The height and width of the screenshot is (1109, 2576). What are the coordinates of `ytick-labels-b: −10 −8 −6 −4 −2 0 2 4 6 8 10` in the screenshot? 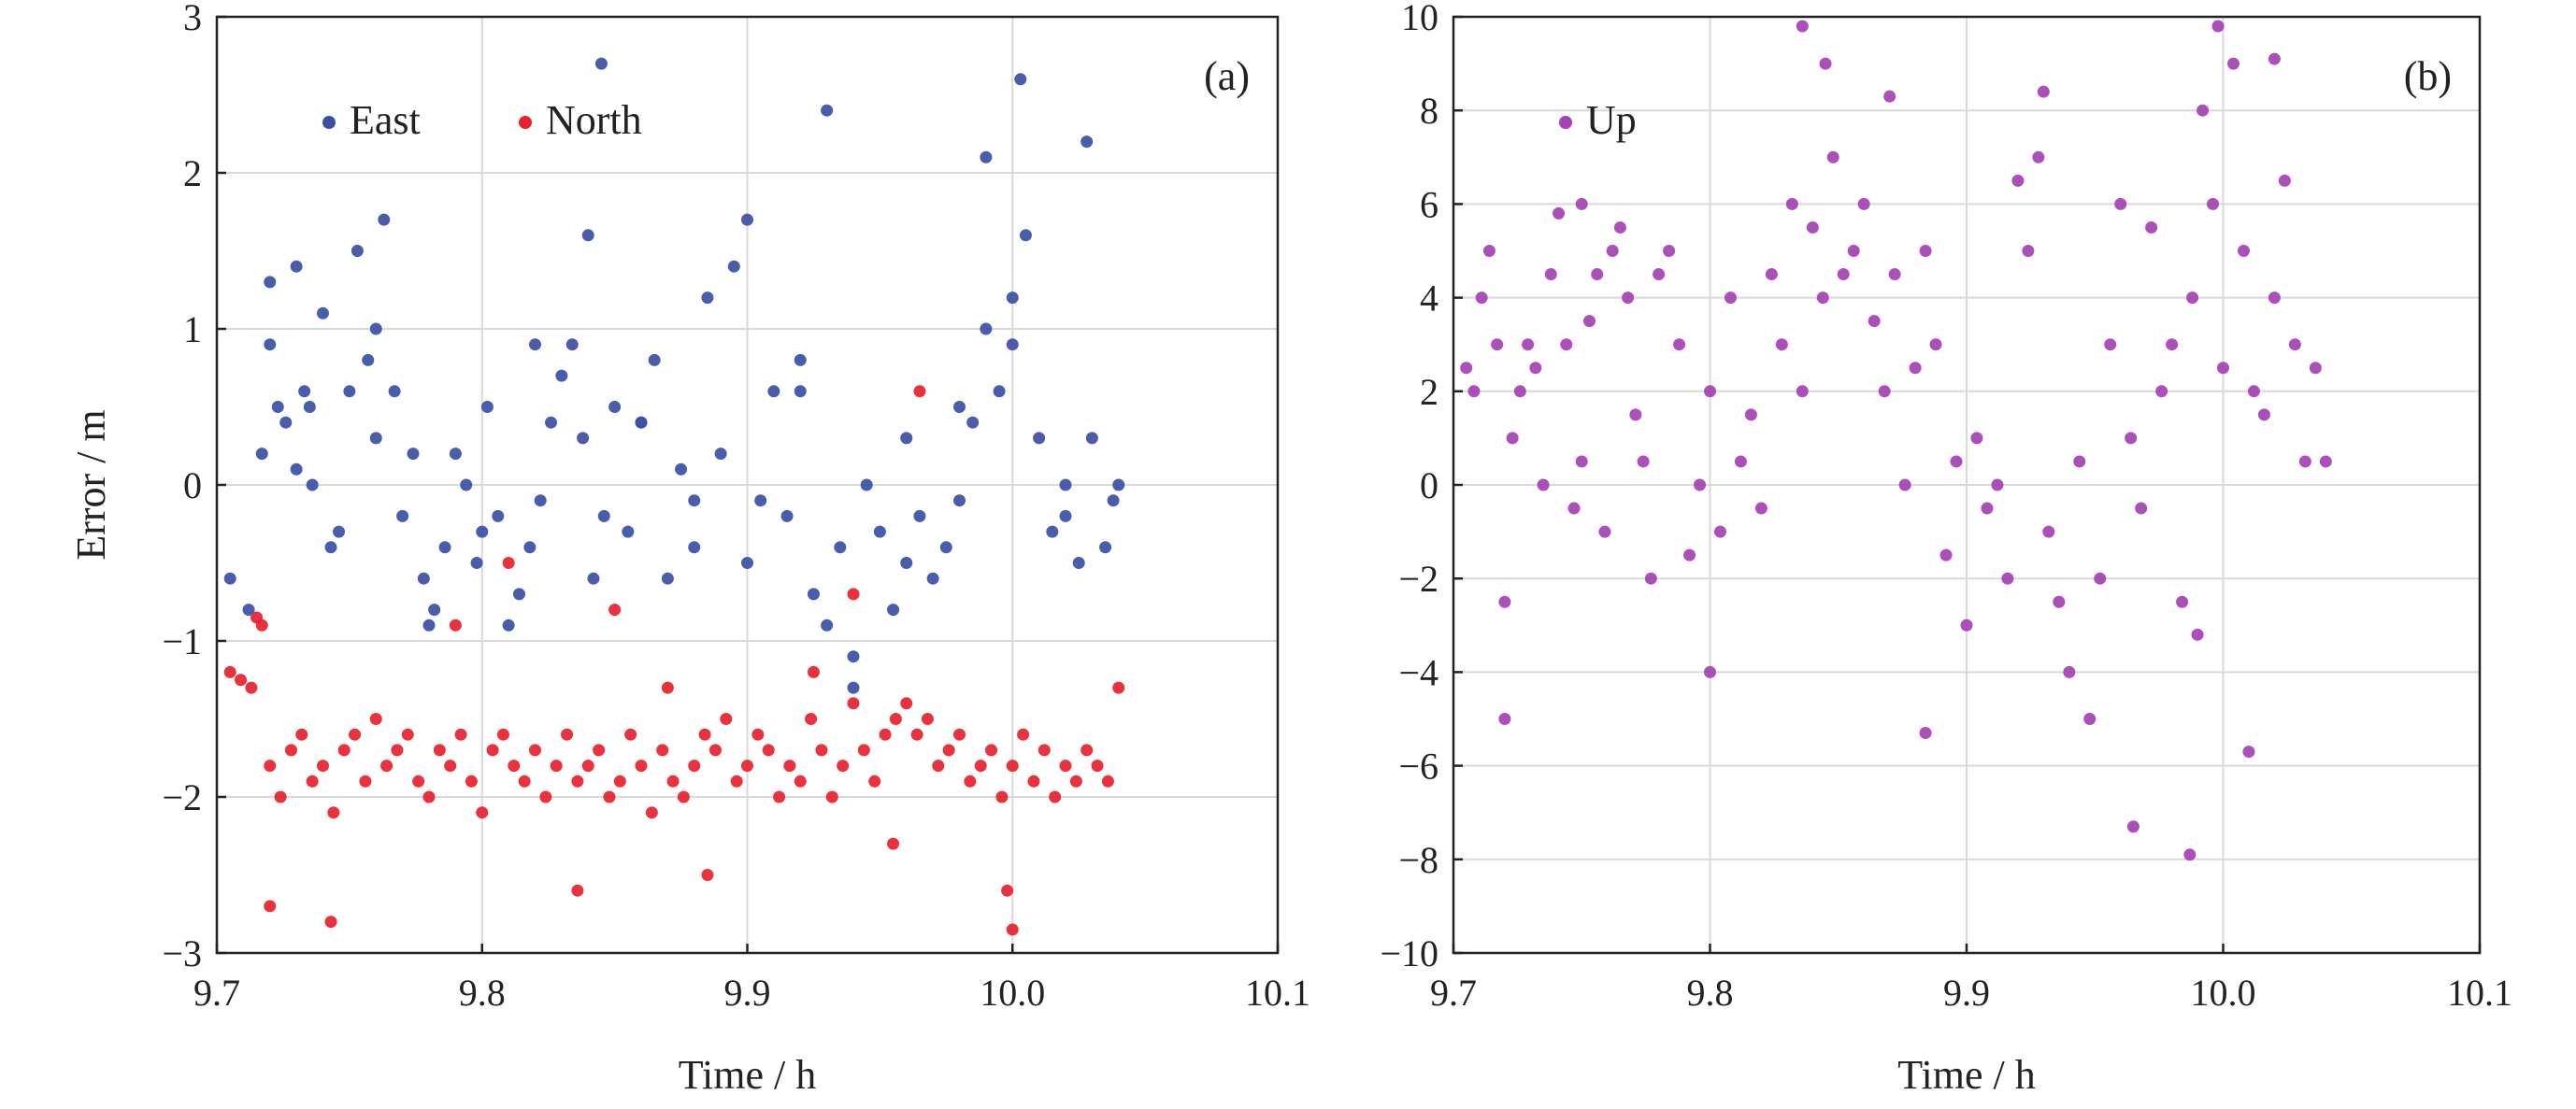 It's located at (1409, 487).